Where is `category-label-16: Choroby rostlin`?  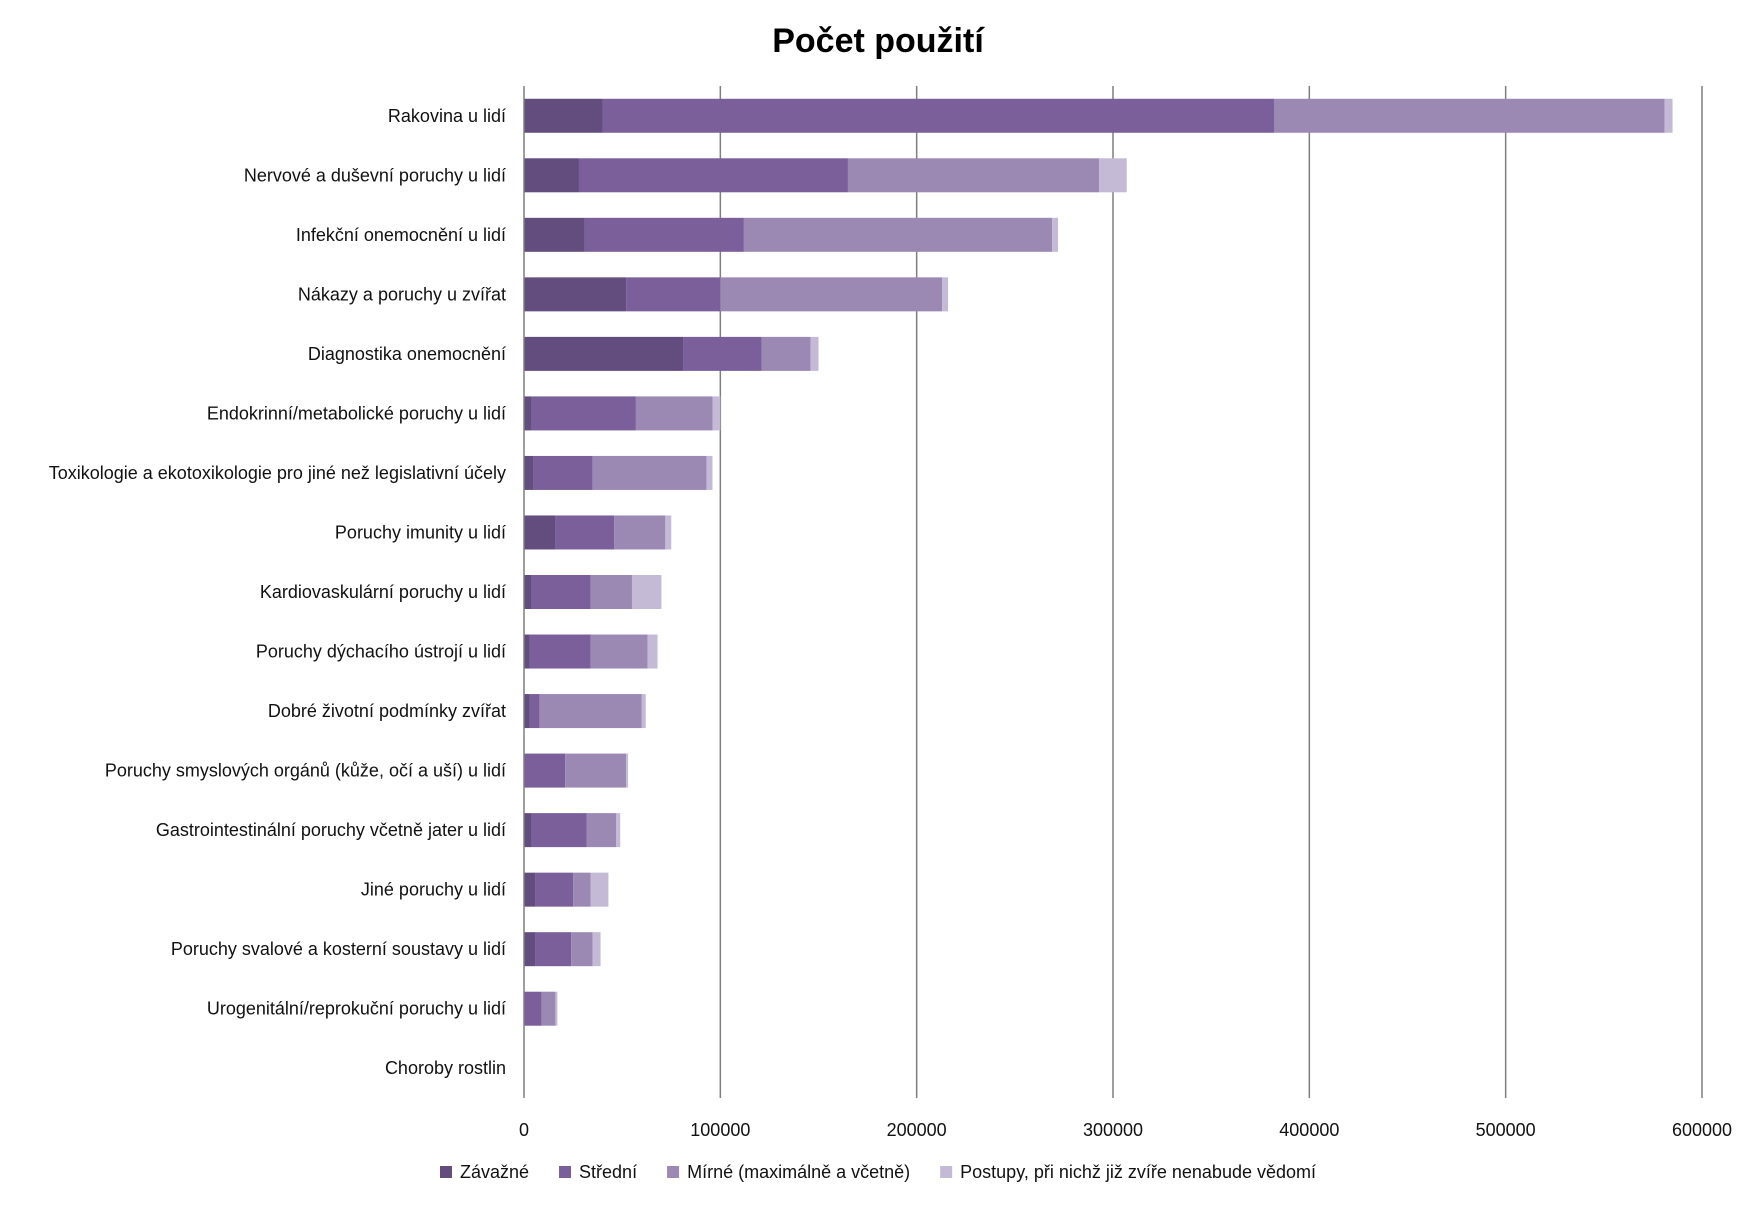 category-label-16: Choroby rostlin is located at coordinates (445, 1068).